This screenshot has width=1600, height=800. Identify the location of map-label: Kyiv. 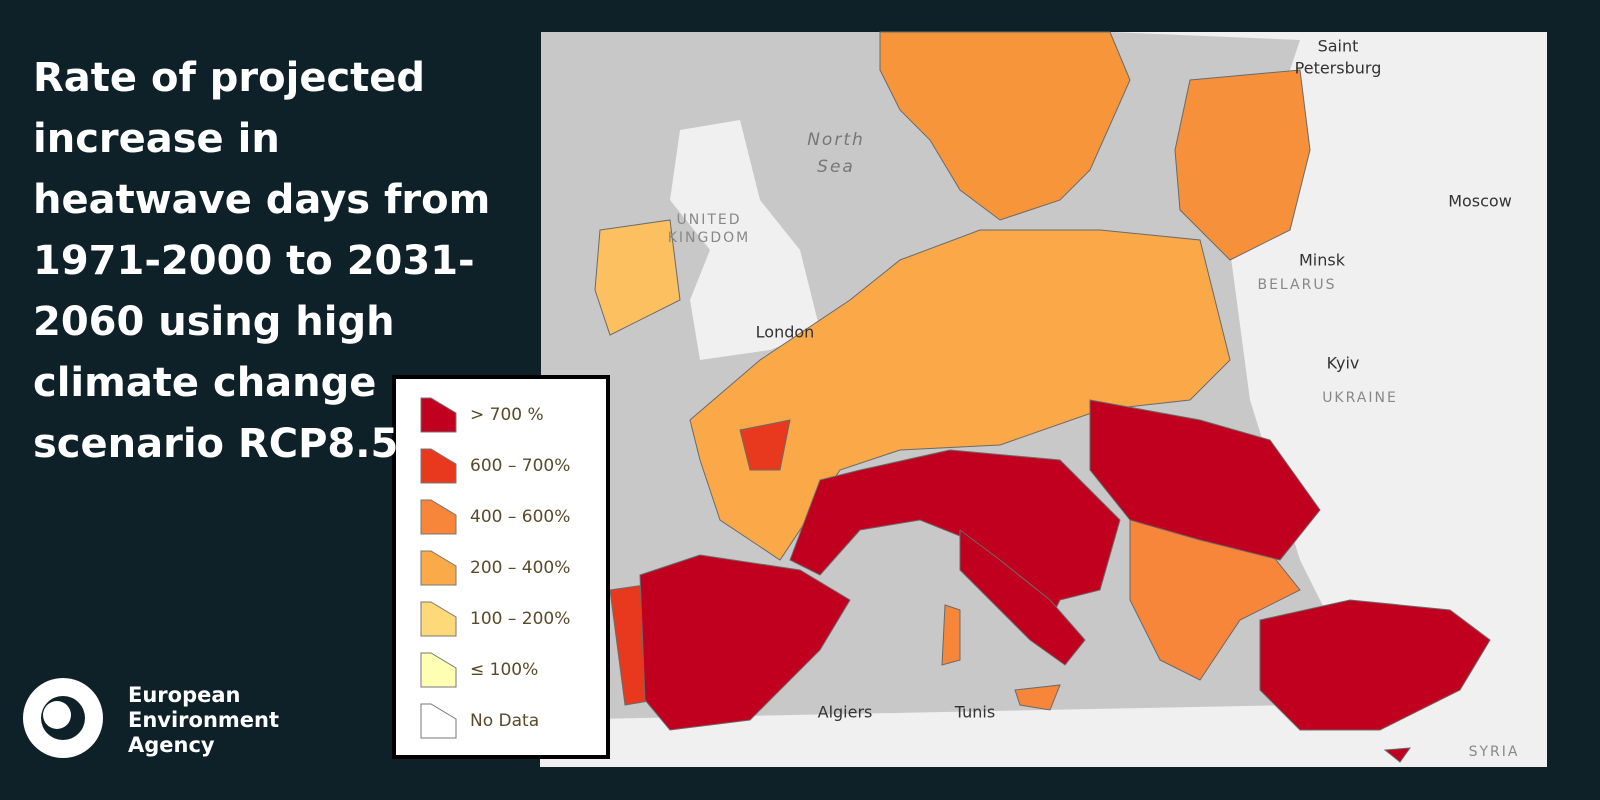
(1343, 363).